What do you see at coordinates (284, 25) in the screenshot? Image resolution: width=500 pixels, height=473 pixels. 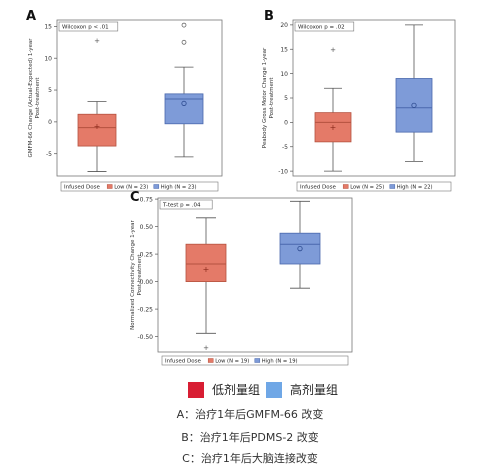 I see `y-tick-label: 20` at bounding box center [284, 25].